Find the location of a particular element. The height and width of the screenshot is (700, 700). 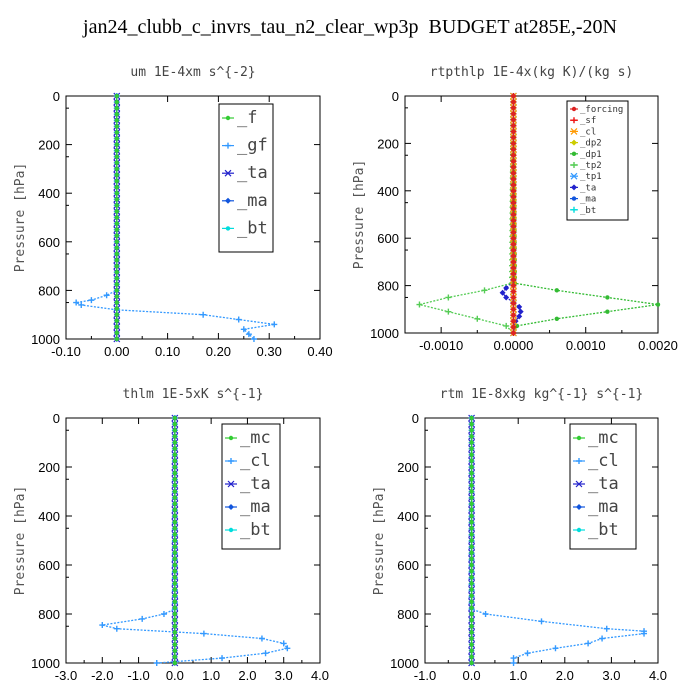

series-line is located at coordinates (467, 214).